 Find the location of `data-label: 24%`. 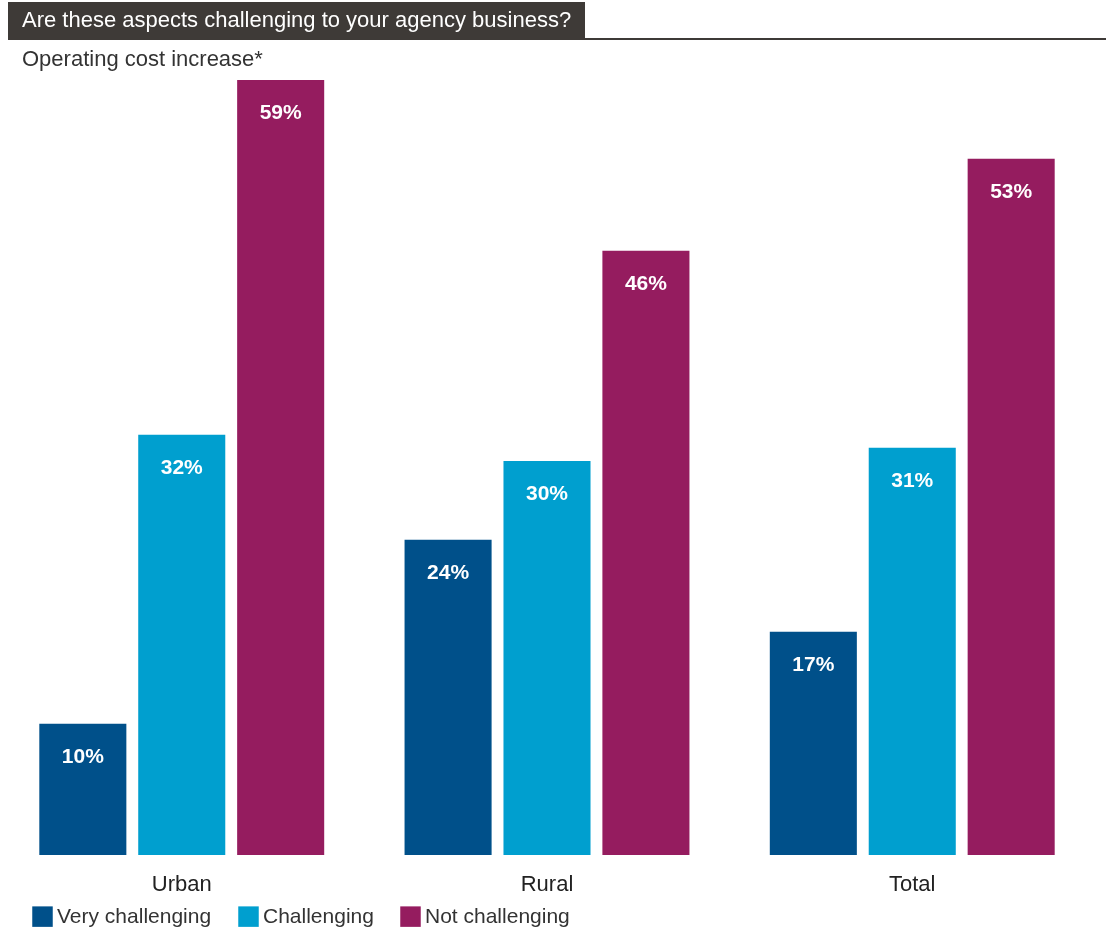

data-label: 24% is located at coordinates (448, 571).